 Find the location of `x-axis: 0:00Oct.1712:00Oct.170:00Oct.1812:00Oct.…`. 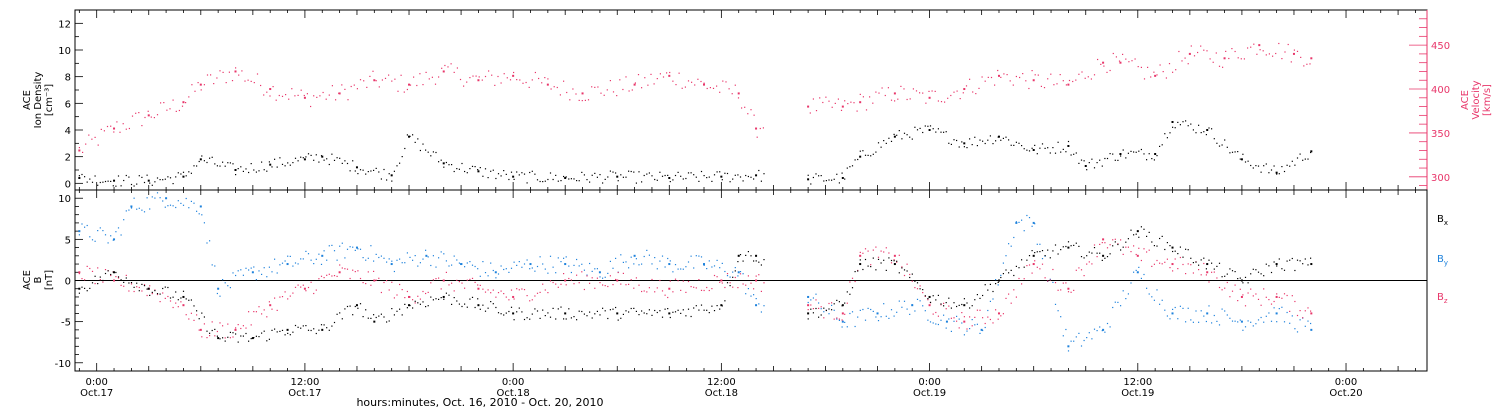

x-axis: 0:00Oct.1712:00Oct.170:00Oct.1812:00Oct.… is located at coordinates (721, 388).